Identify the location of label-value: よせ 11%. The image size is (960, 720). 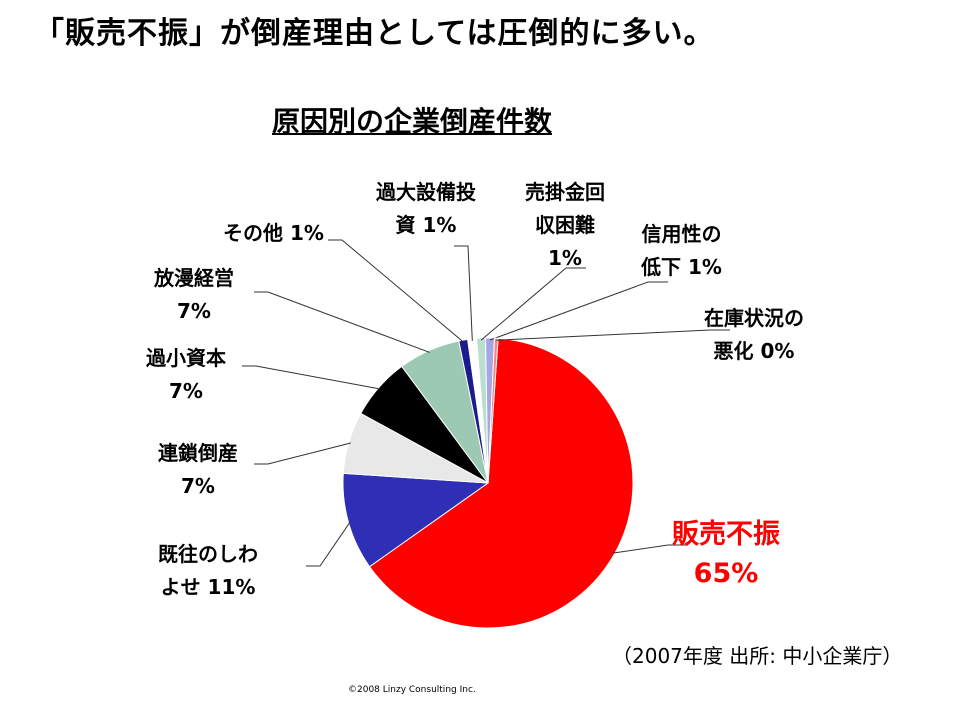
(208, 587).